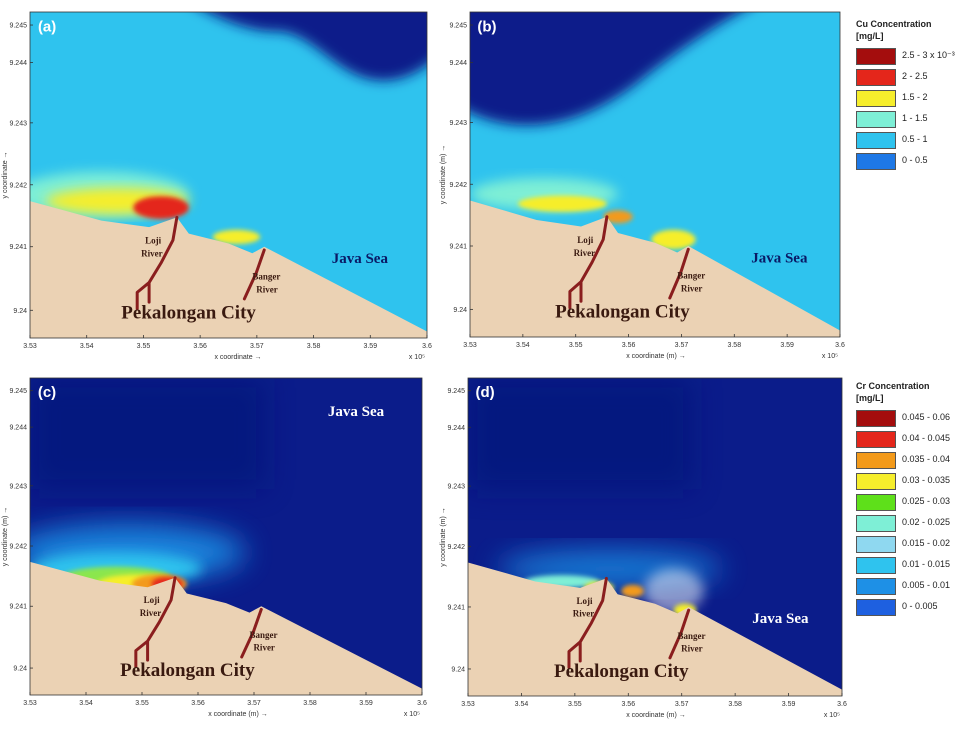 The image size is (960, 736). What do you see at coordinates (238, 714) in the screenshot?
I see `x-axis-label: x coordinate (m) →` at bounding box center [238, 714].